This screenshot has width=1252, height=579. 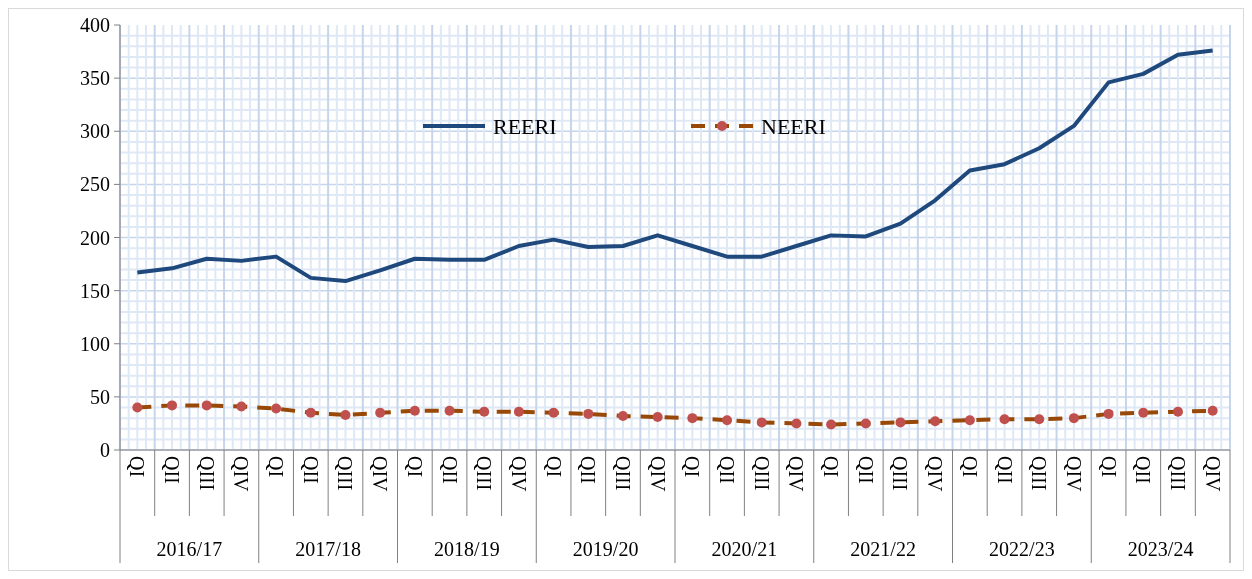 I want to click on text: 2021/22, so click(x=883, y=549).